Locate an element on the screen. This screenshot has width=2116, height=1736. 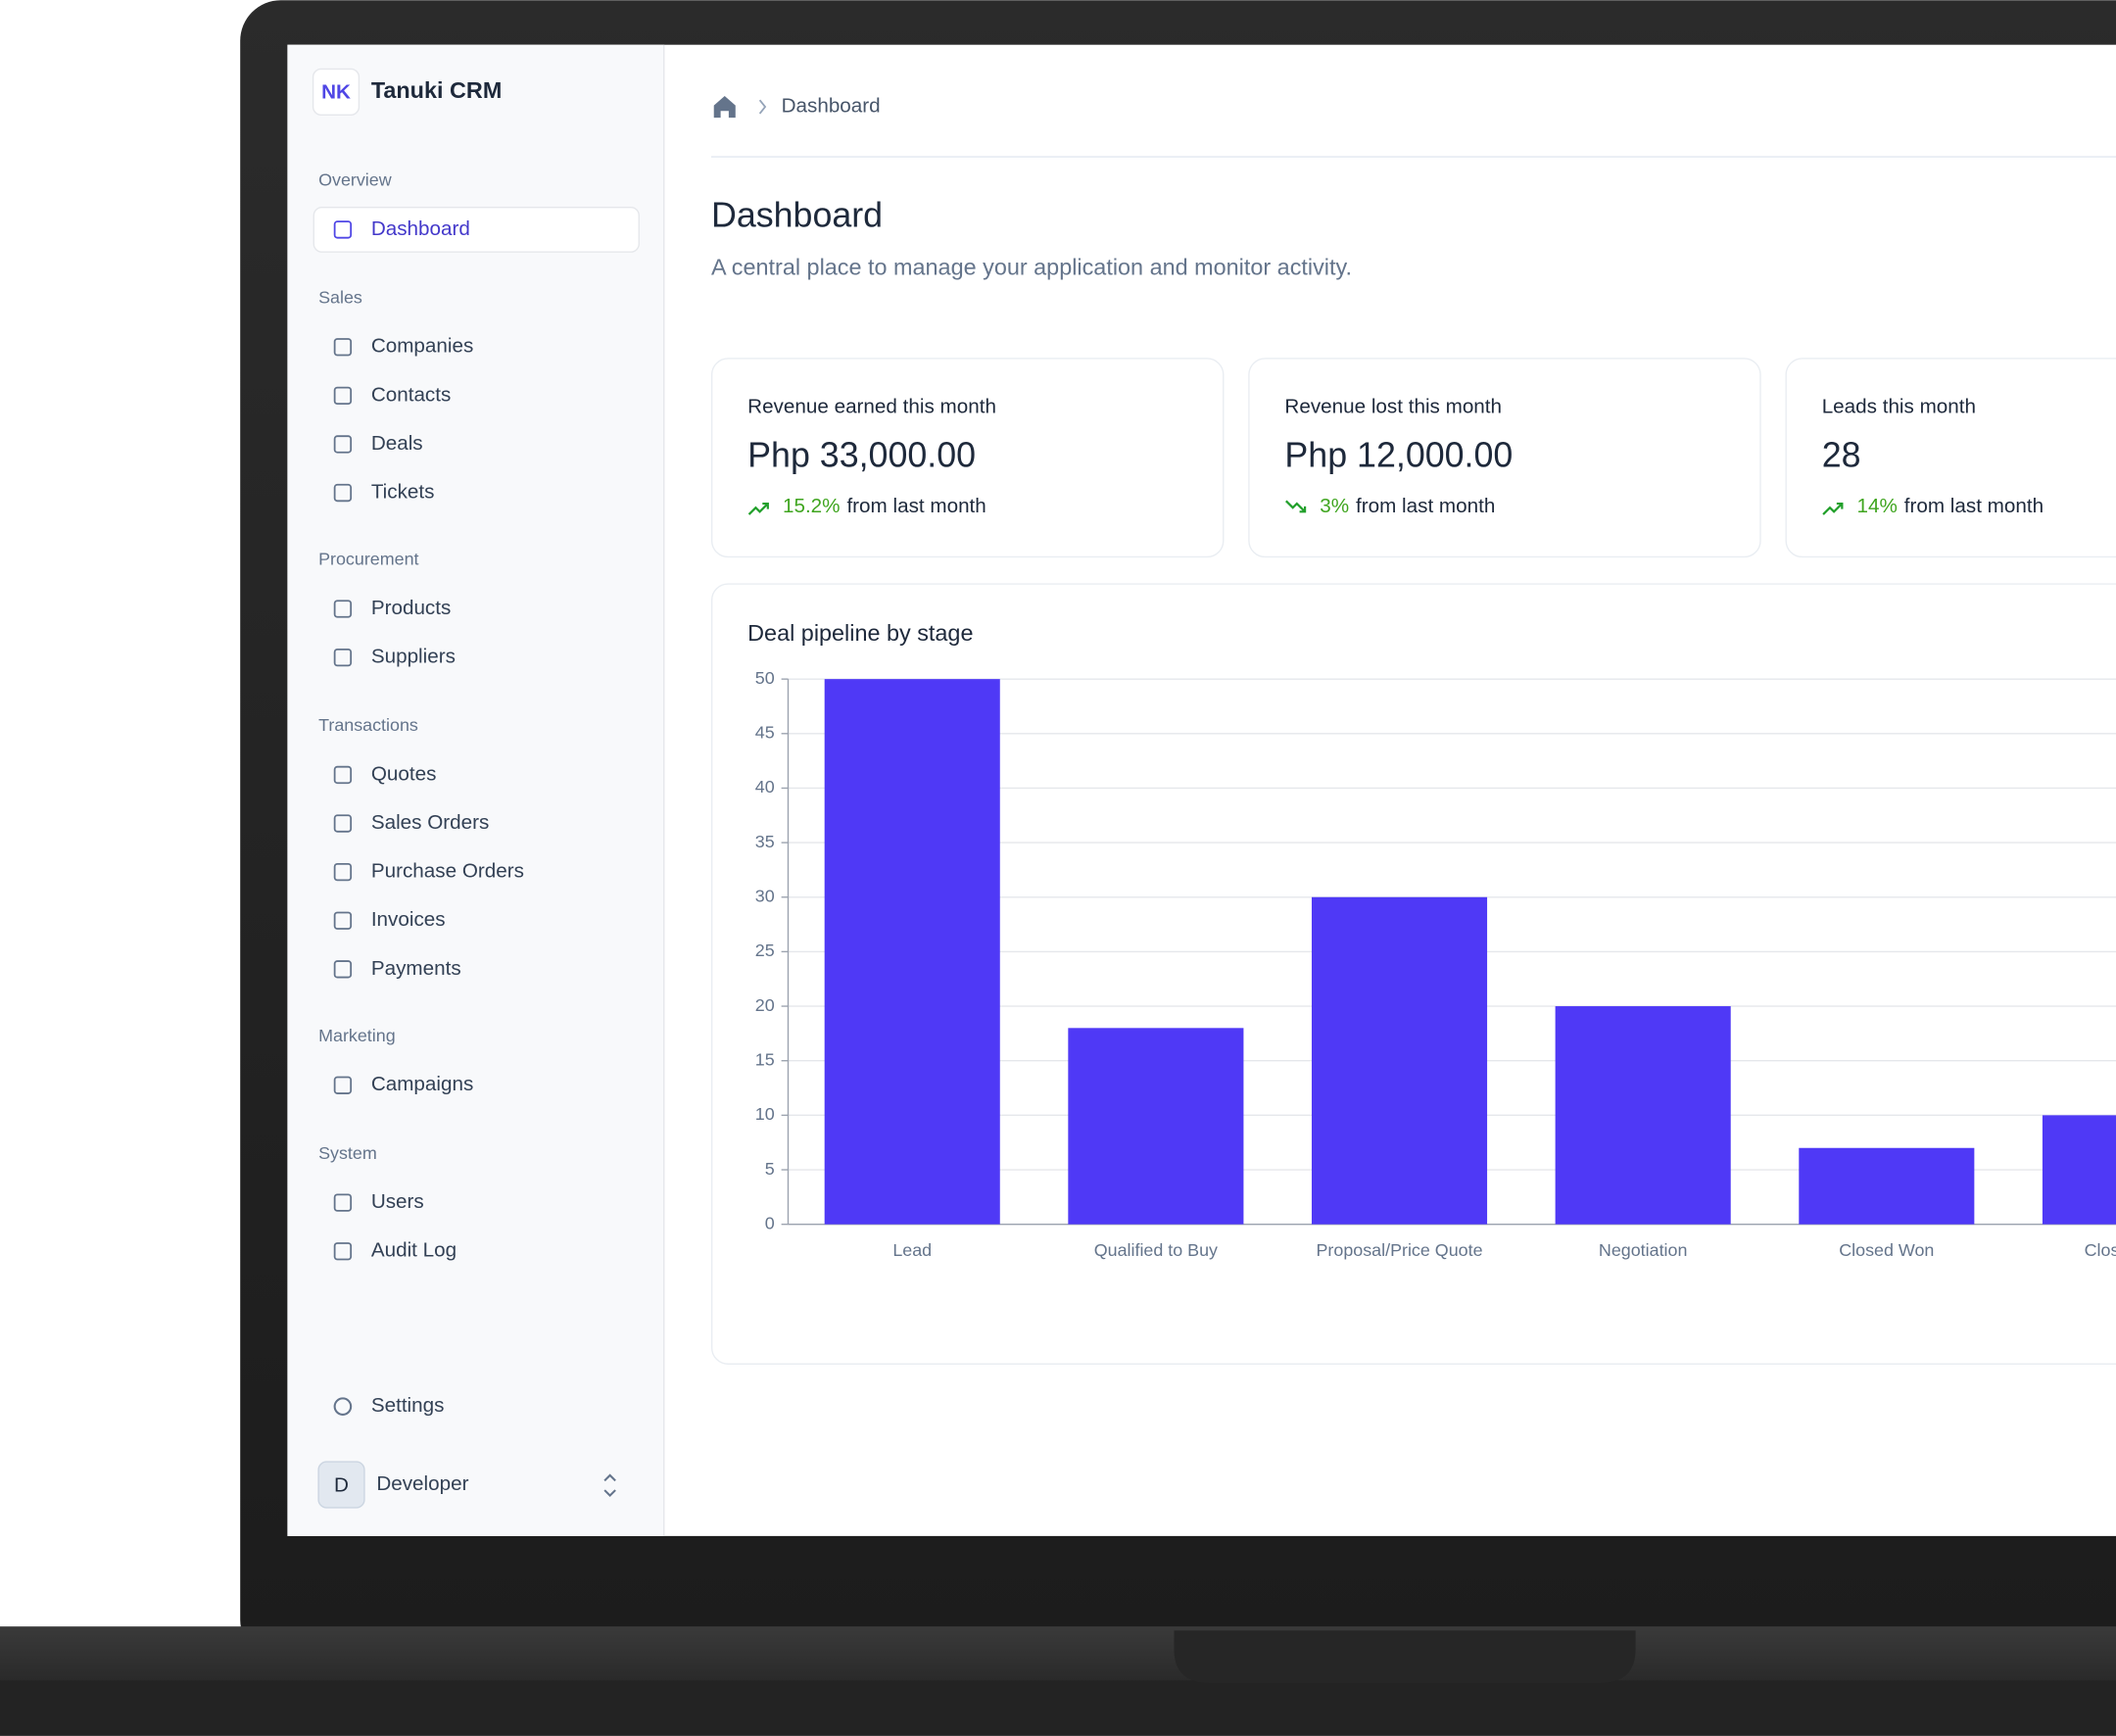
y-tick-label: 20 is located at coordinates (765, 1005).